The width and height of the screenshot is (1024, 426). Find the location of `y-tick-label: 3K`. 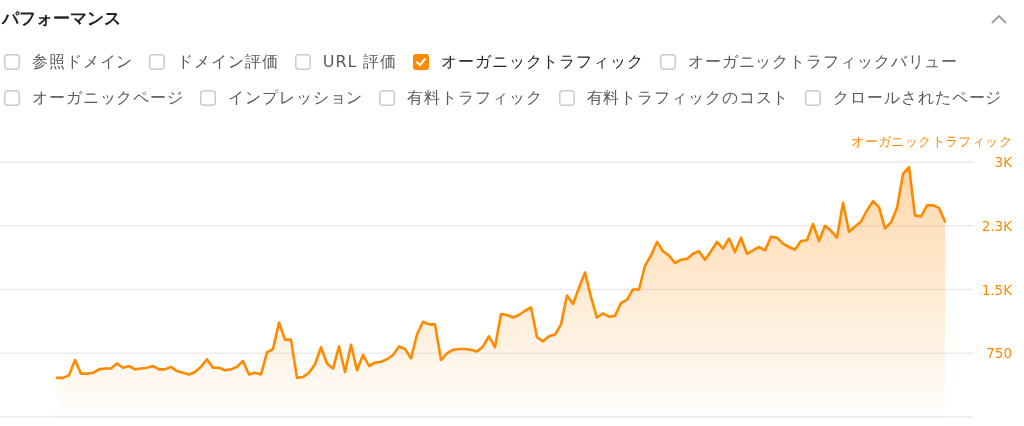

y-tick-label: 3K is located at coordinates (1004, 162).